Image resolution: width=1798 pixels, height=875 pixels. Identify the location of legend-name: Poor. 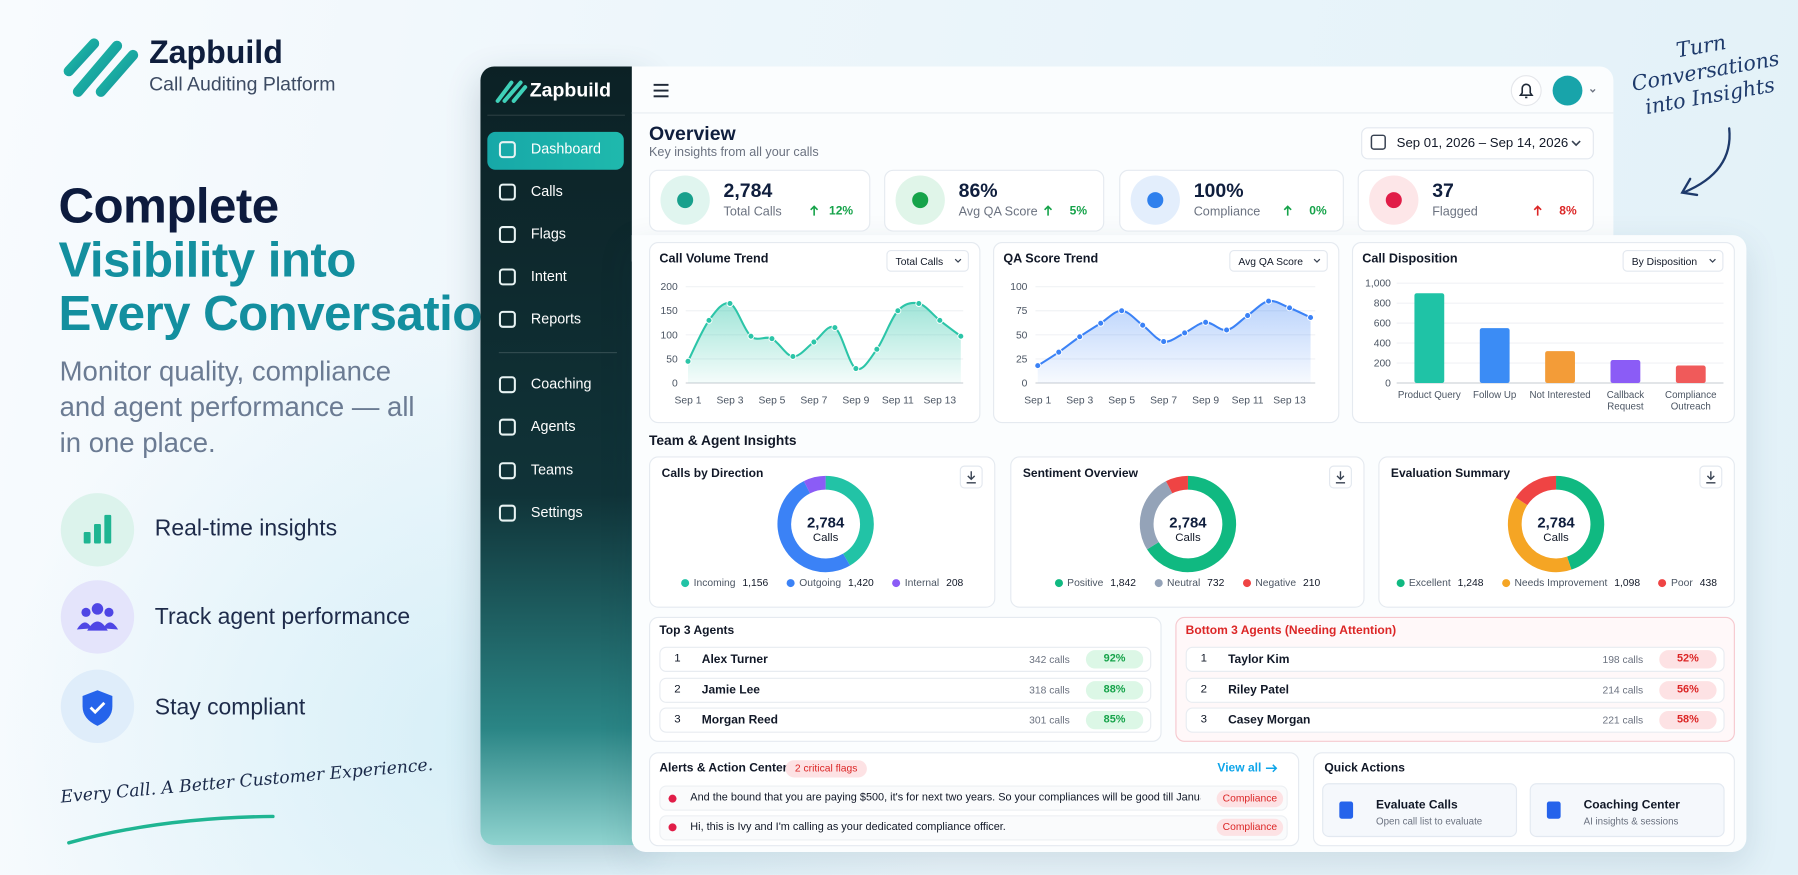
(1682, 582).